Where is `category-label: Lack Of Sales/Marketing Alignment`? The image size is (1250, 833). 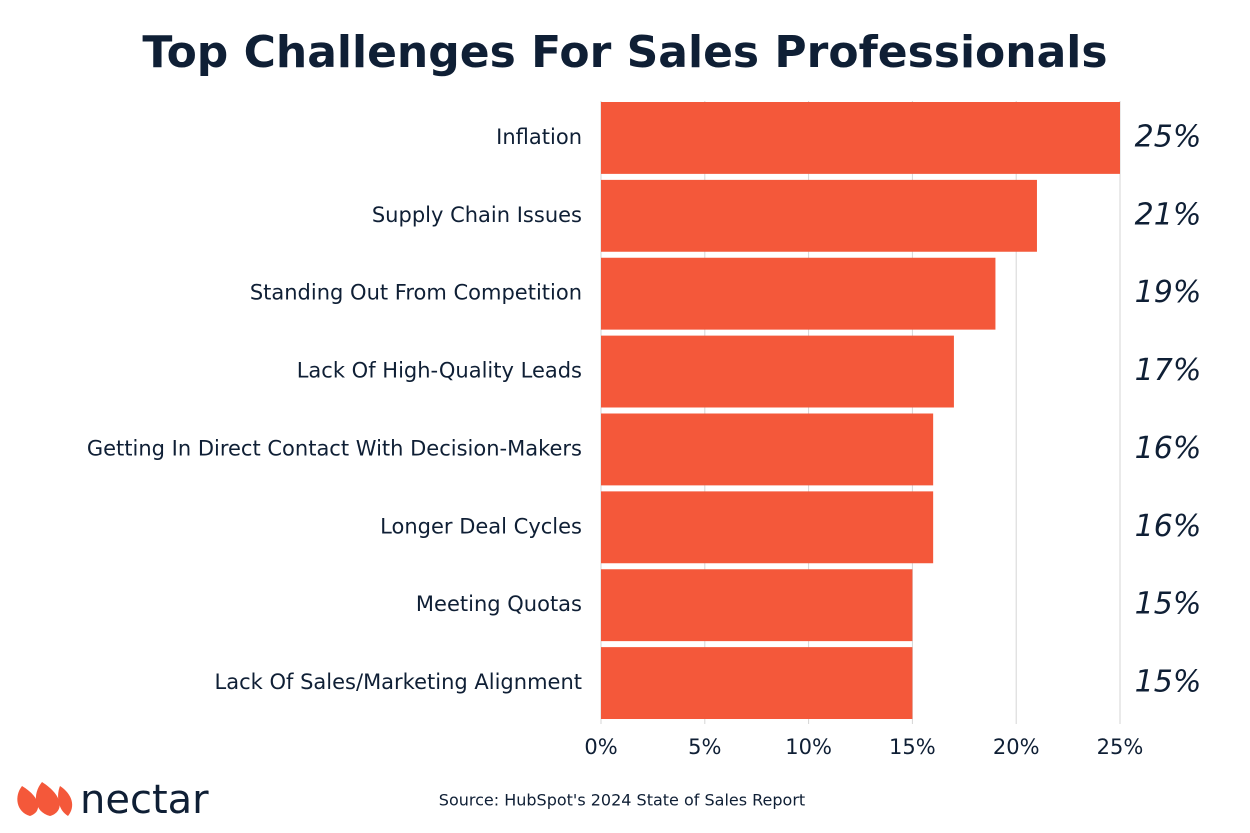
category-label: Lack Of Sales/Marketing Alignment is located at coordinates (398, 682).